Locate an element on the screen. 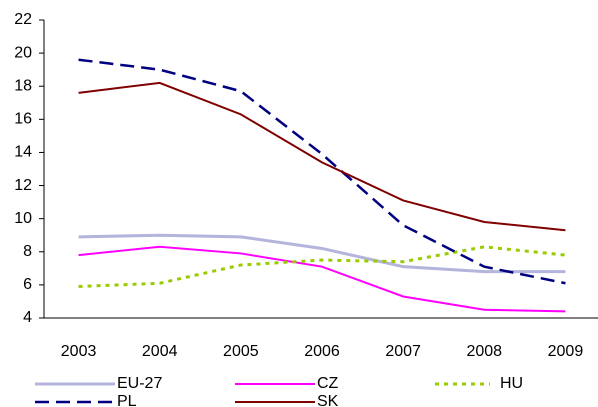  legend-label: CZ is located at coordinates (328, 383).